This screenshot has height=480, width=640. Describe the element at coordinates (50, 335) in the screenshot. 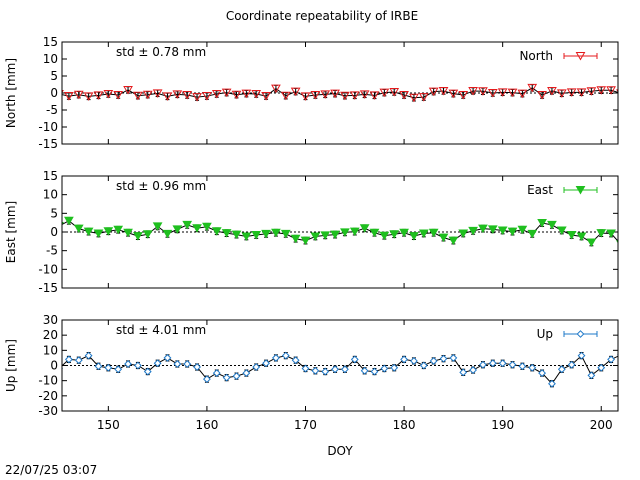

I see `y-tick-label: 20` at that location.